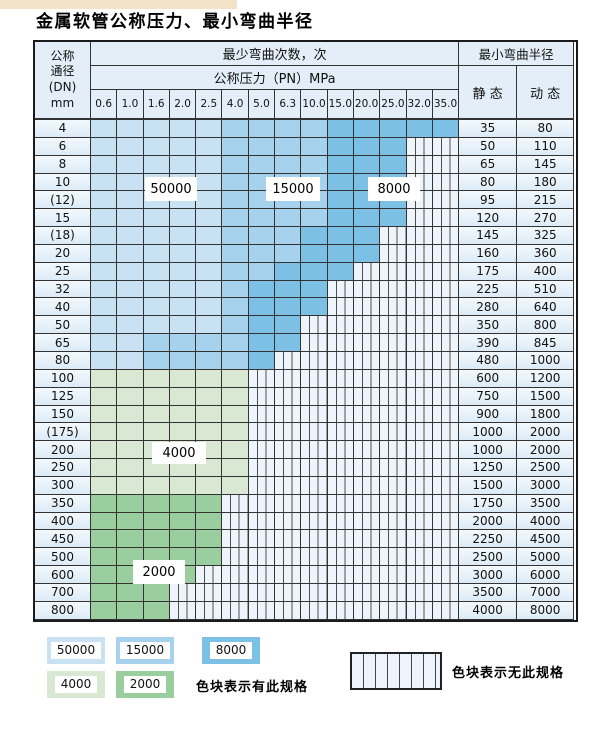 This screenshot has height=743, width=600. What do you see at coordinates (145, 650) in the screenshot?
I see `legend-swatch-15000: 15000` at bounding box center [145, 650].